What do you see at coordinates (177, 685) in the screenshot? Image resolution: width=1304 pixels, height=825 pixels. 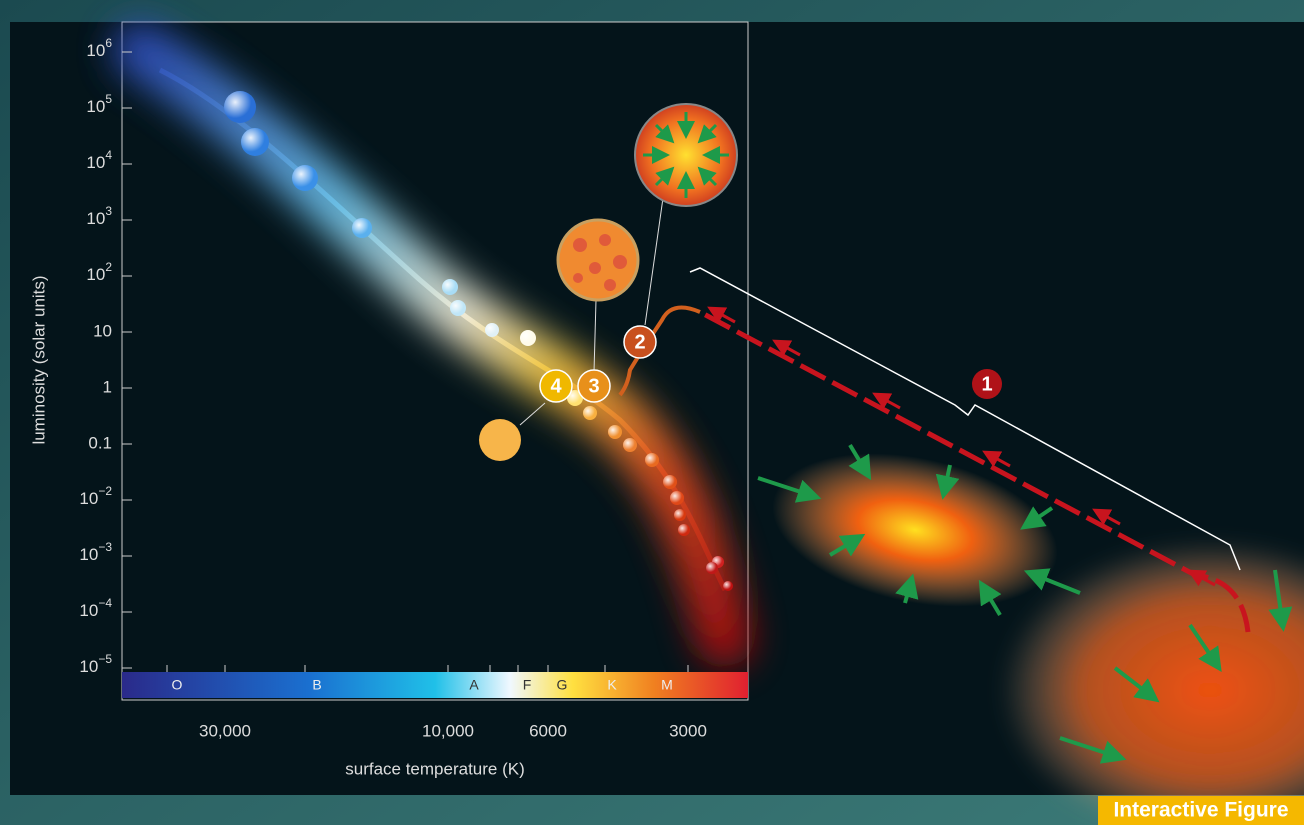 I see `spectral-class: O` at bounding box center [177, 685].